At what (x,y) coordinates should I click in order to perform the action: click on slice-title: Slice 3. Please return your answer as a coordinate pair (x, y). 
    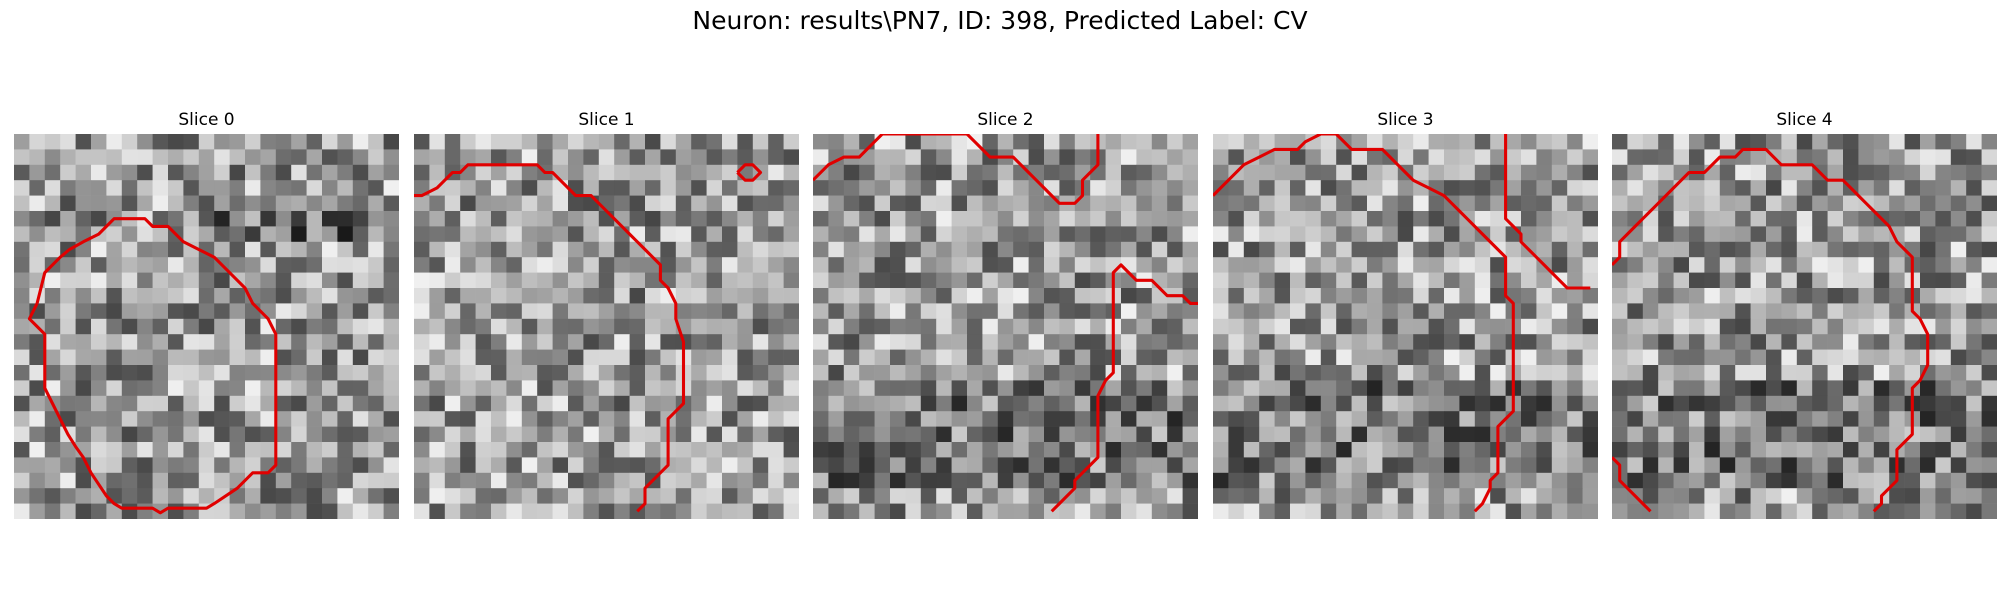
    Looking at the image, I should click on (1405, 120).